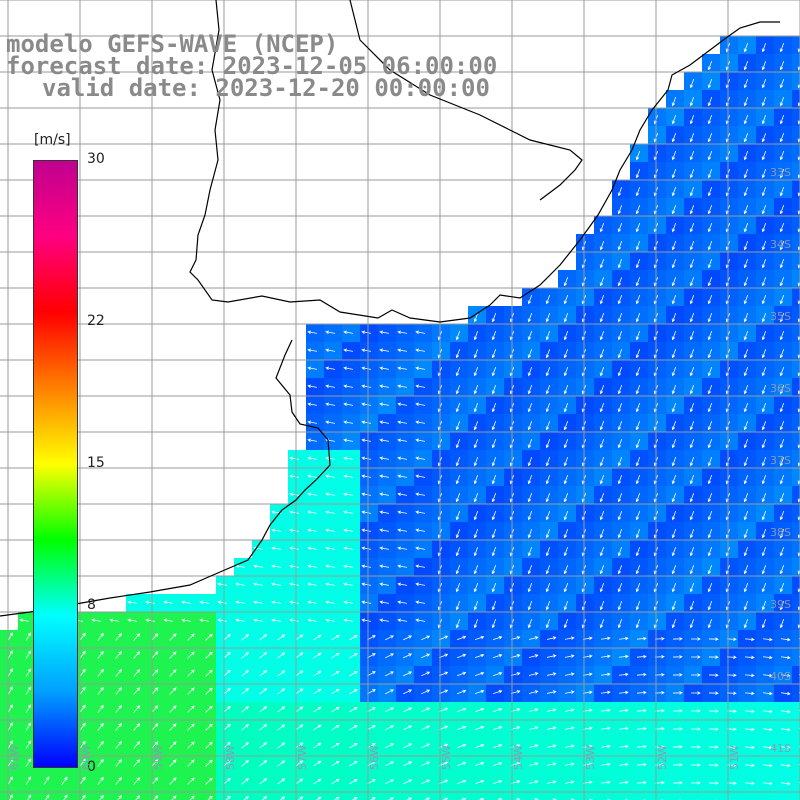 Image resolution: width=800 pixels, height=800 pixels. Describe the element at coordinates (55, 464) in the screenshot. I see `colorbar` at that location.